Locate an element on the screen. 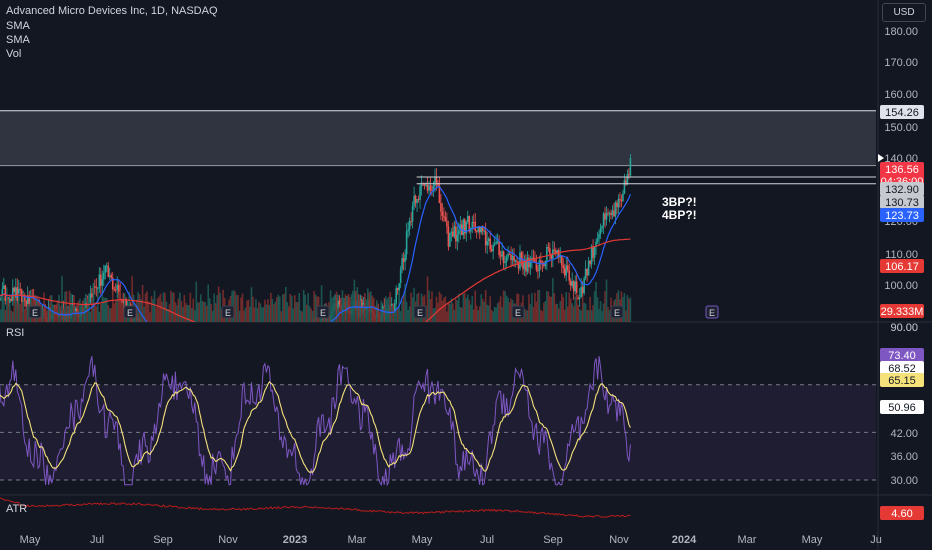 Image resolution: width=932 pixels, height=550 pixels. rsi-tag-ma: 65.15 is located at coordinates (902, 380).